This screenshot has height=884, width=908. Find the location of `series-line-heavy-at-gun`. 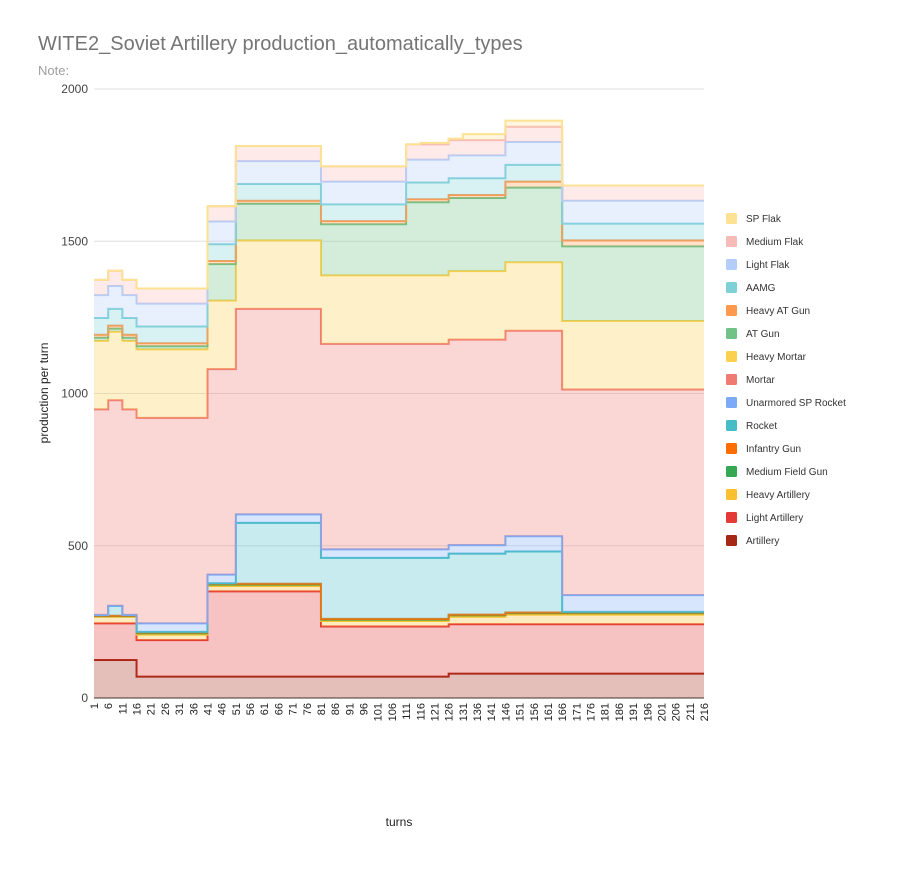

series-line-heavy-at-gun is located at coordinates (399, 262).